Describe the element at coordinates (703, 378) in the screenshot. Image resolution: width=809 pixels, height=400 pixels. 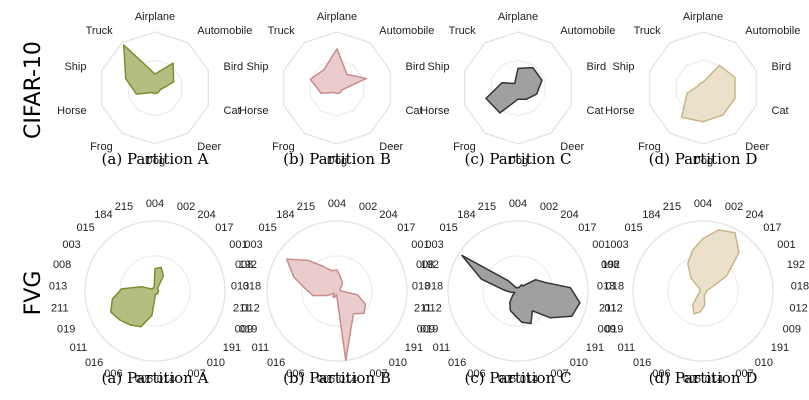
I see `chart-caption: (d) Partition D` at that location.